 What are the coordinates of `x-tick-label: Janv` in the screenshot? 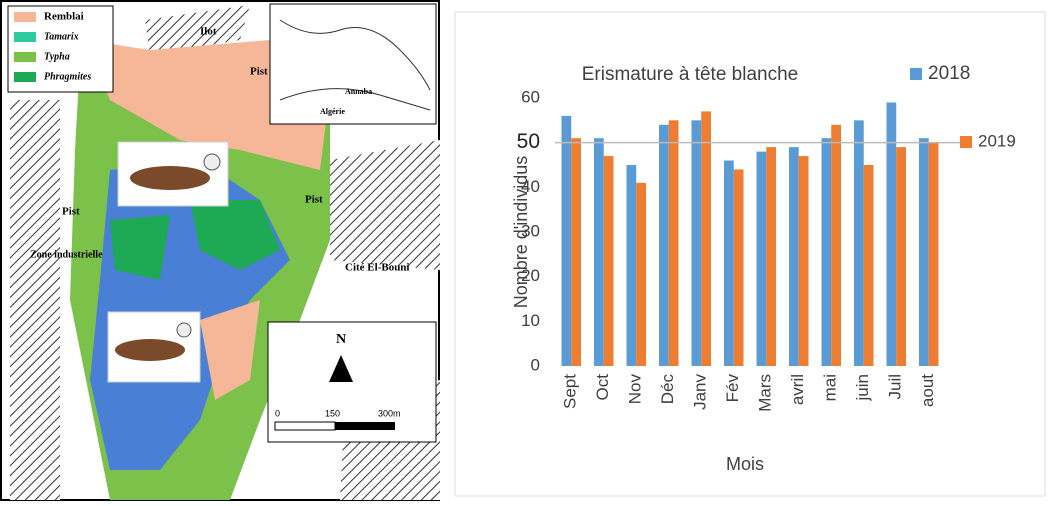 It's located at (700, 392).